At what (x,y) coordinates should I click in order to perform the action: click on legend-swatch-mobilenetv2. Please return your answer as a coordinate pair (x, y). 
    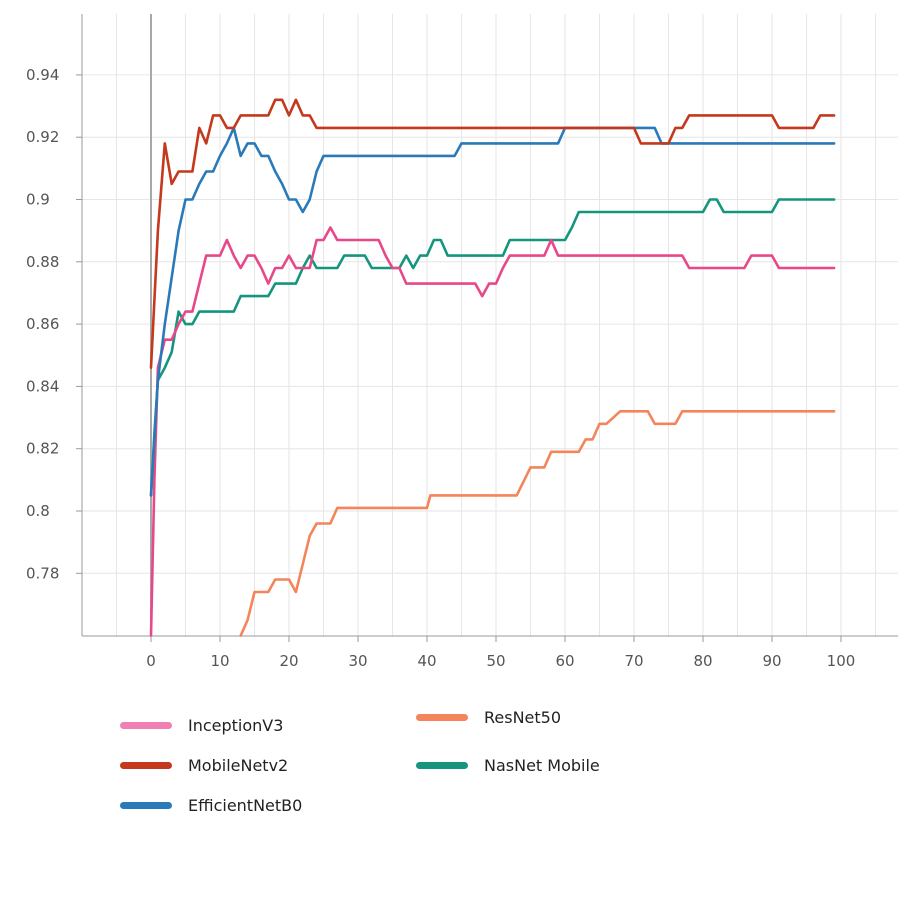
    Looking at the image, I should click on (146, 765).